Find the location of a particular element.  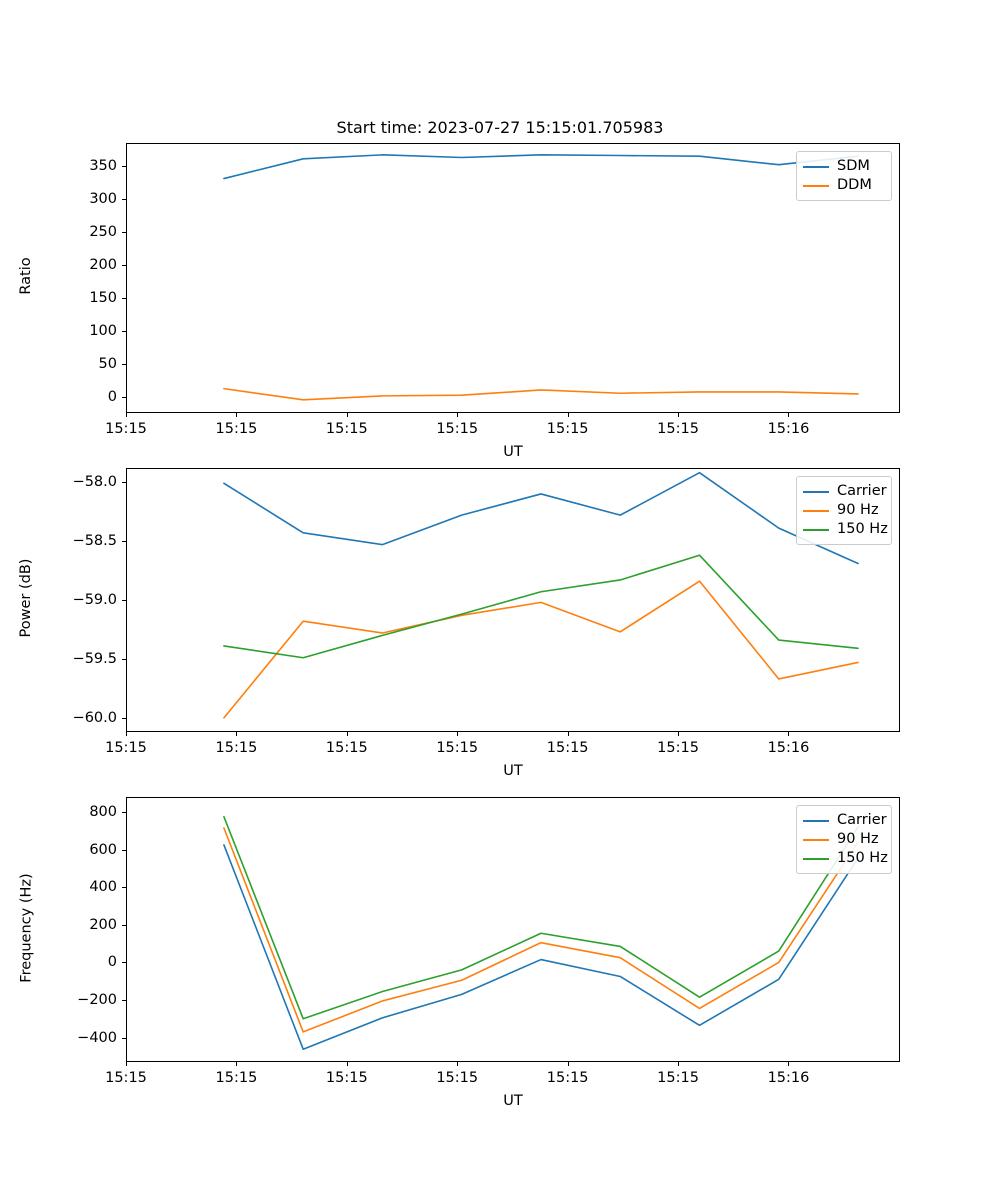

legend-item: DDM is located at coordinates (843, 185).